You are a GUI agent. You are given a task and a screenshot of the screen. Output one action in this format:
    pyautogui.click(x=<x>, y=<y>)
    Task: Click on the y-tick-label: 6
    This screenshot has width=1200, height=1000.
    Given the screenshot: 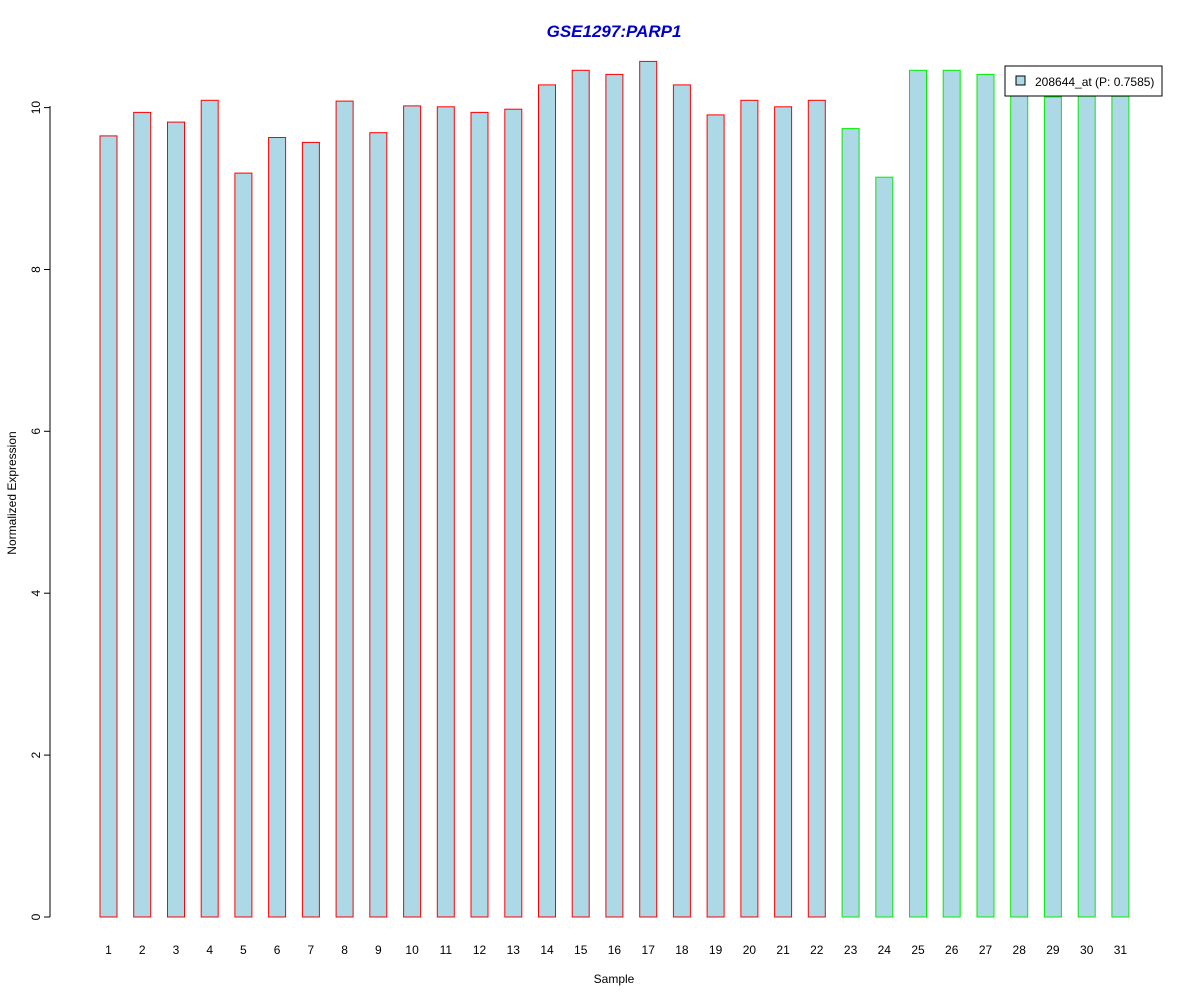 What is the action you would take?
    pyautogui.click(x=36, y=431)
    